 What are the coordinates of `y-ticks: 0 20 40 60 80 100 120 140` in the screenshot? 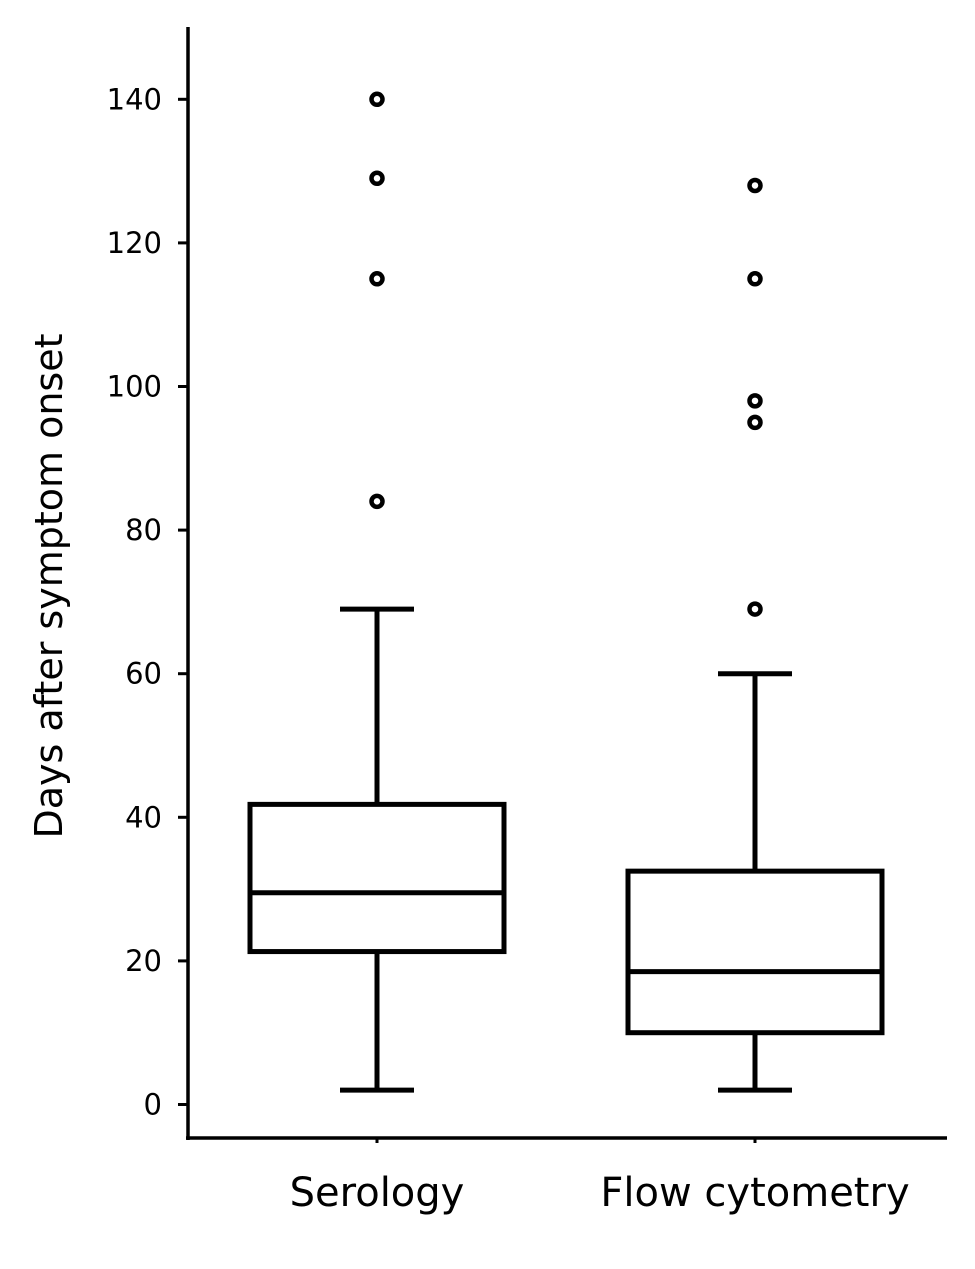 It's located at (147, 602).